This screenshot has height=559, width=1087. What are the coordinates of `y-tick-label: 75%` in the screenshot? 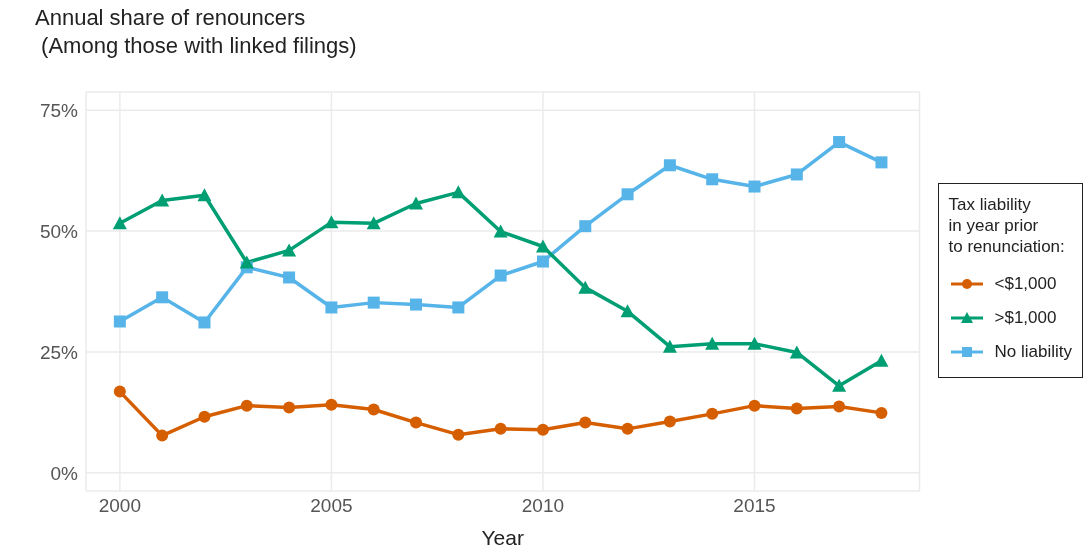 It's located at (59, 110).